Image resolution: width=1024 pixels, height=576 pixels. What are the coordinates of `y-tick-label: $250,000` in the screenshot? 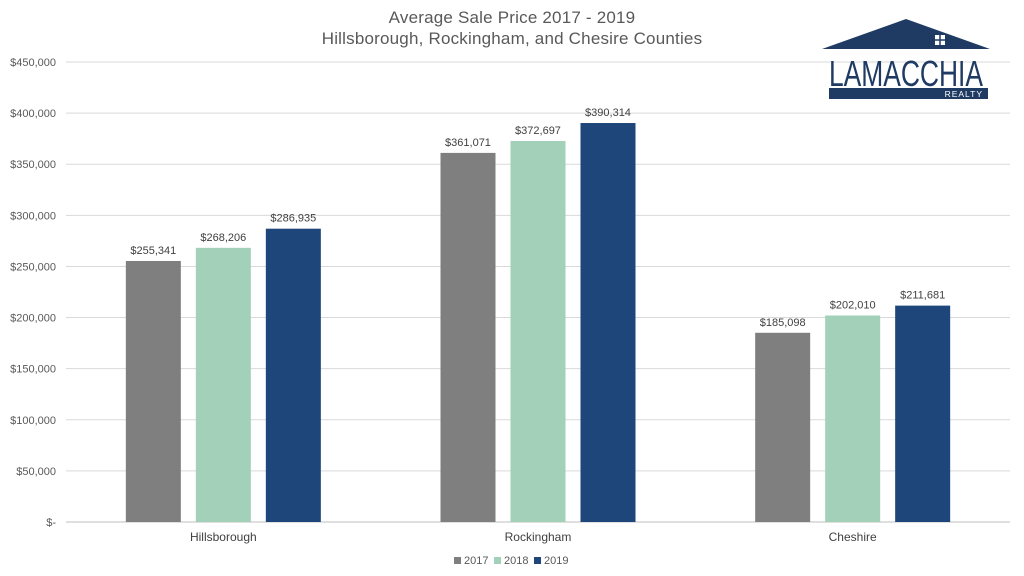 It's located at (33, 267).